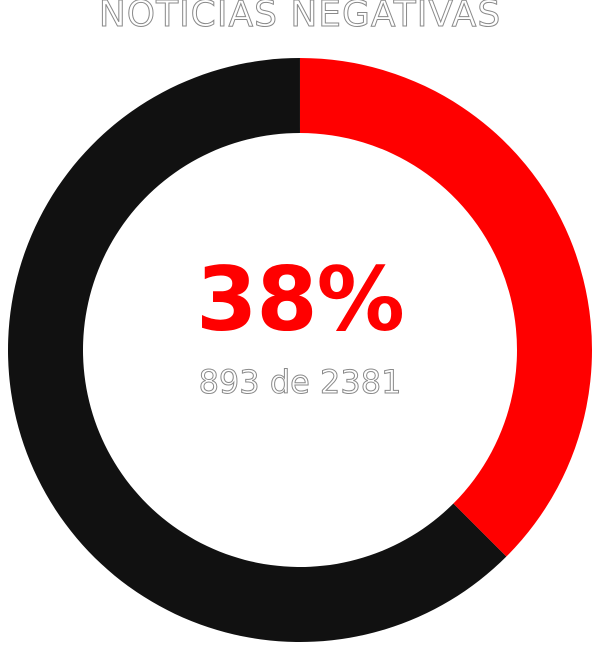  Describe the element at coordinates (300, 382) in the screenshot. I see `count-subtitle: 893 de 2381` at that location.